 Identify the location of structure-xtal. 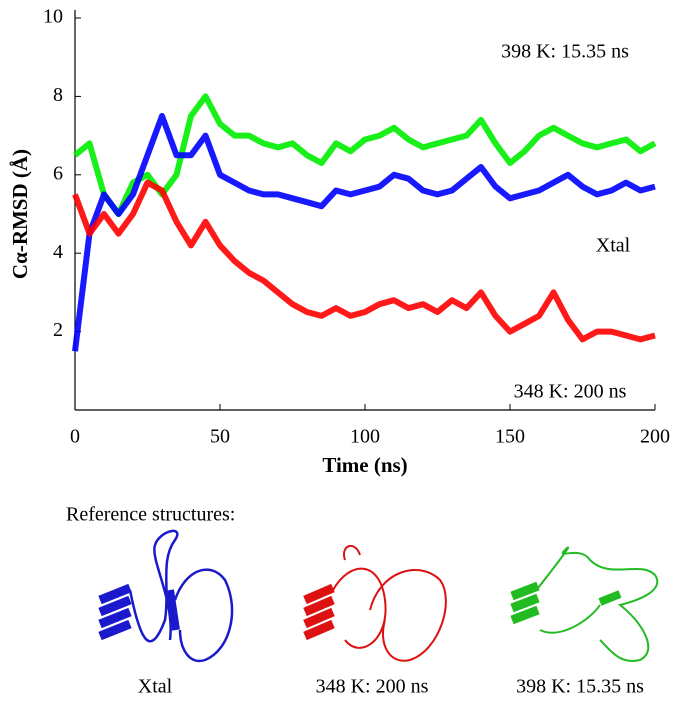
(166, 596).